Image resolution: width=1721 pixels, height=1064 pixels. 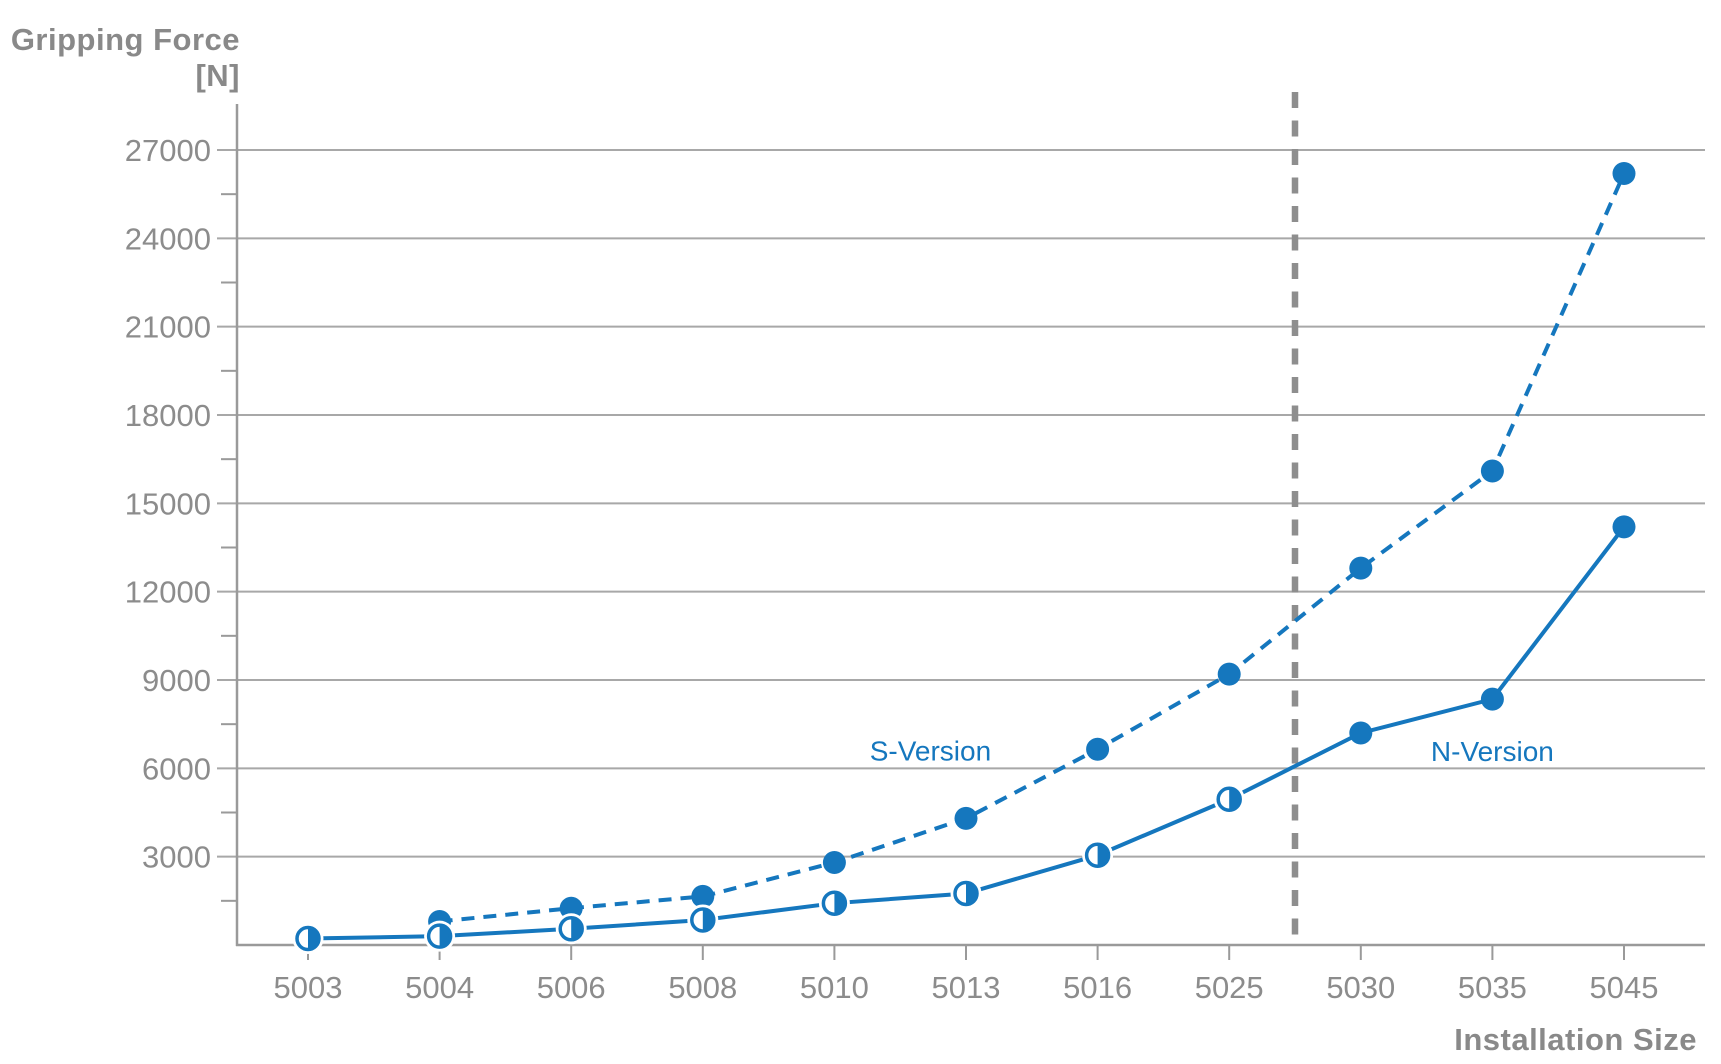 What do you see at coordinates (168, 592) in the screenshot?
I see `y-tick-label: 12000` at bounding box center [168, 592].